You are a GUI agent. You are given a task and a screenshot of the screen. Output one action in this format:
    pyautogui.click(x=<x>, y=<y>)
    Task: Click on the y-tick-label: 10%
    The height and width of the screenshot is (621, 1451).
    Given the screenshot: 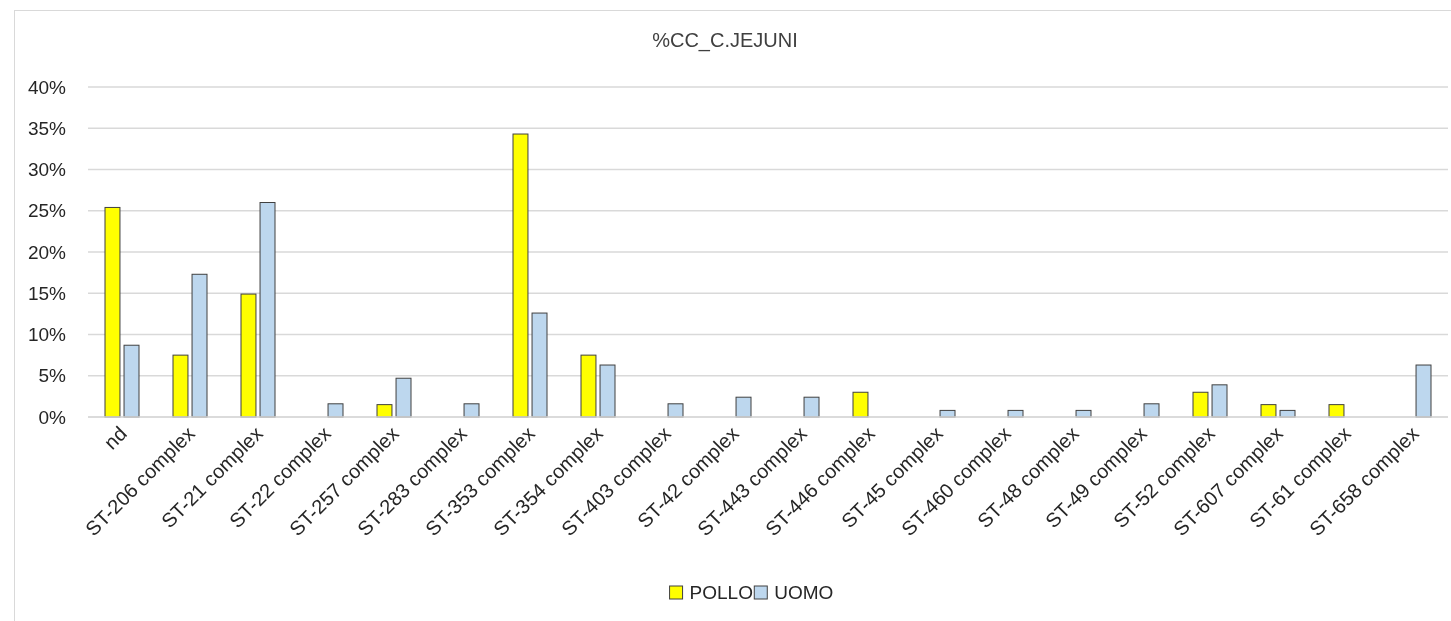 What is the action you would take?
    pyautogui.click(x=47, y=335)
    